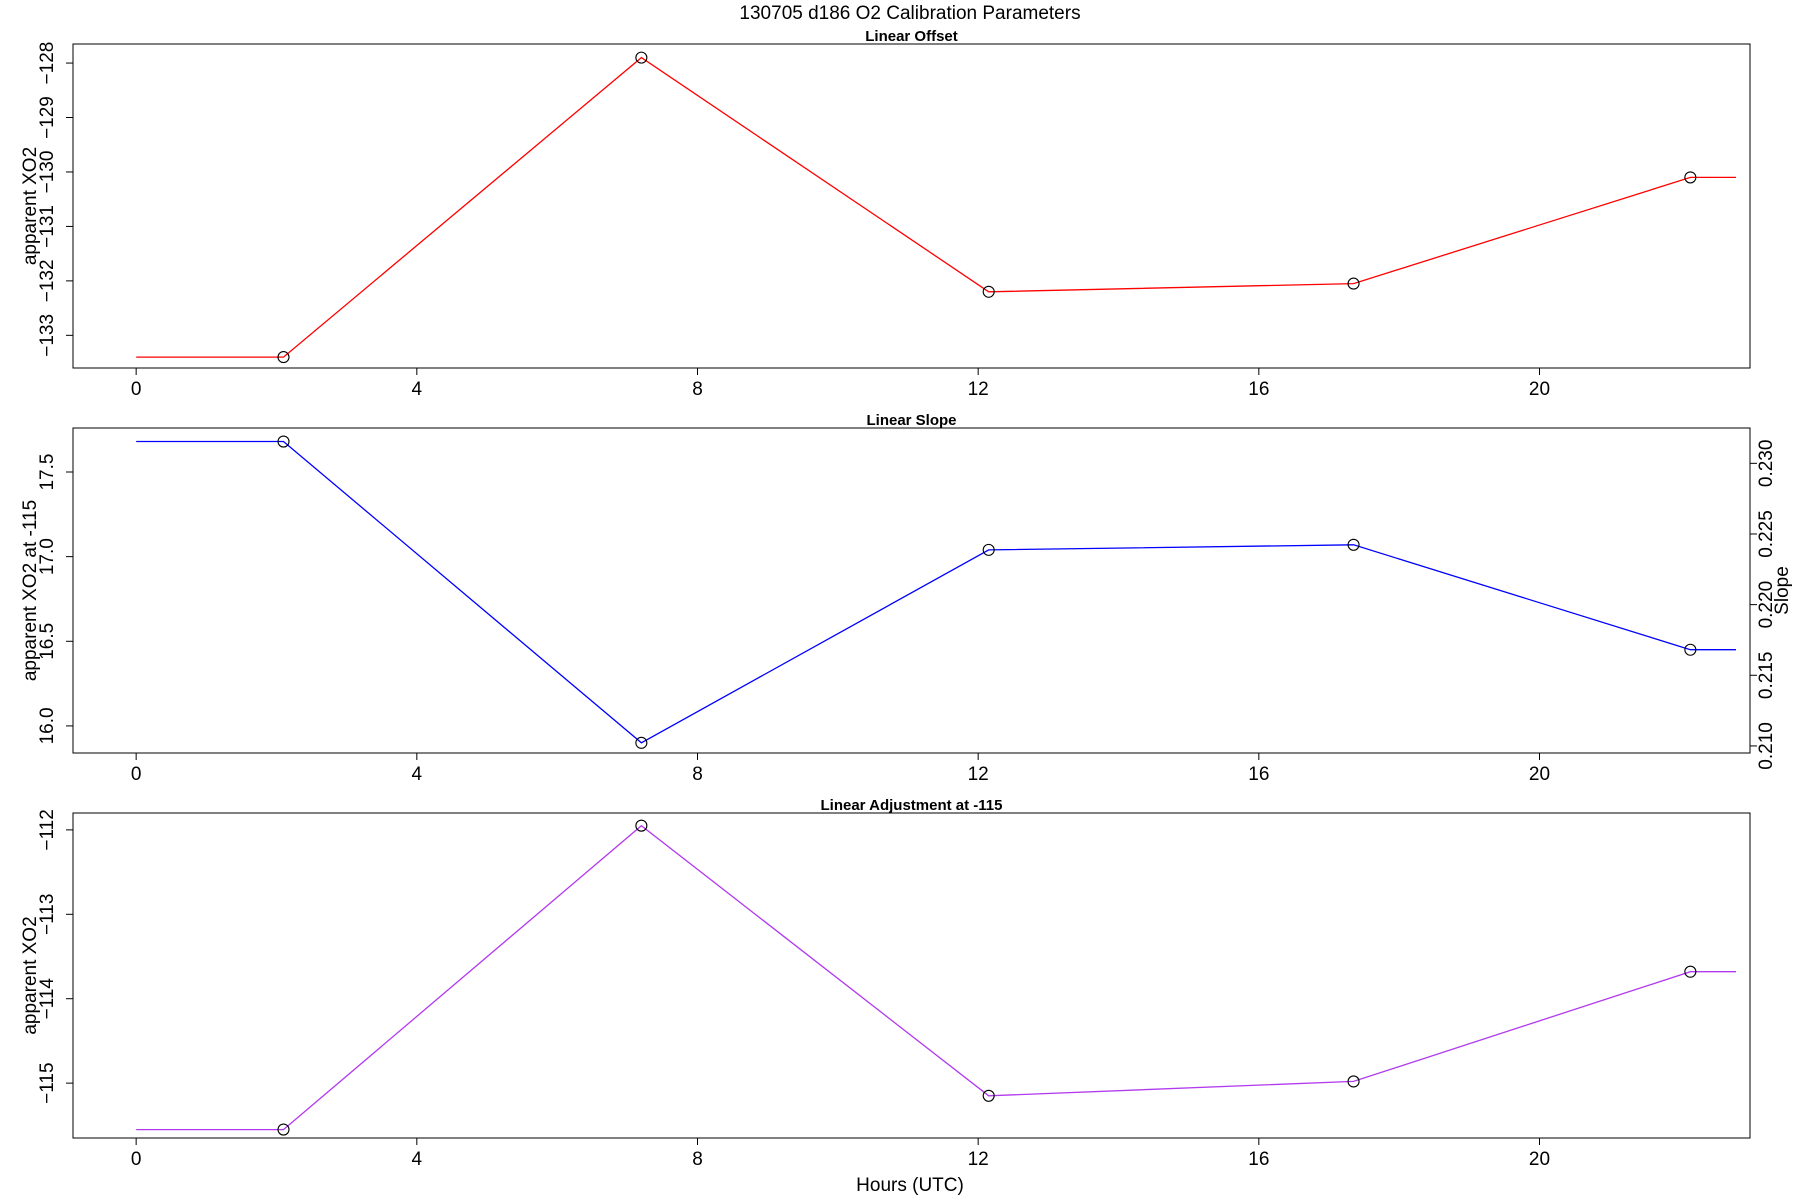 This screenshot has width=1800, height=1200. What do you see at coordinates (47, 335) in the screenshot?
I see `y-tick-label: −133` at bounding box center [47, 335].